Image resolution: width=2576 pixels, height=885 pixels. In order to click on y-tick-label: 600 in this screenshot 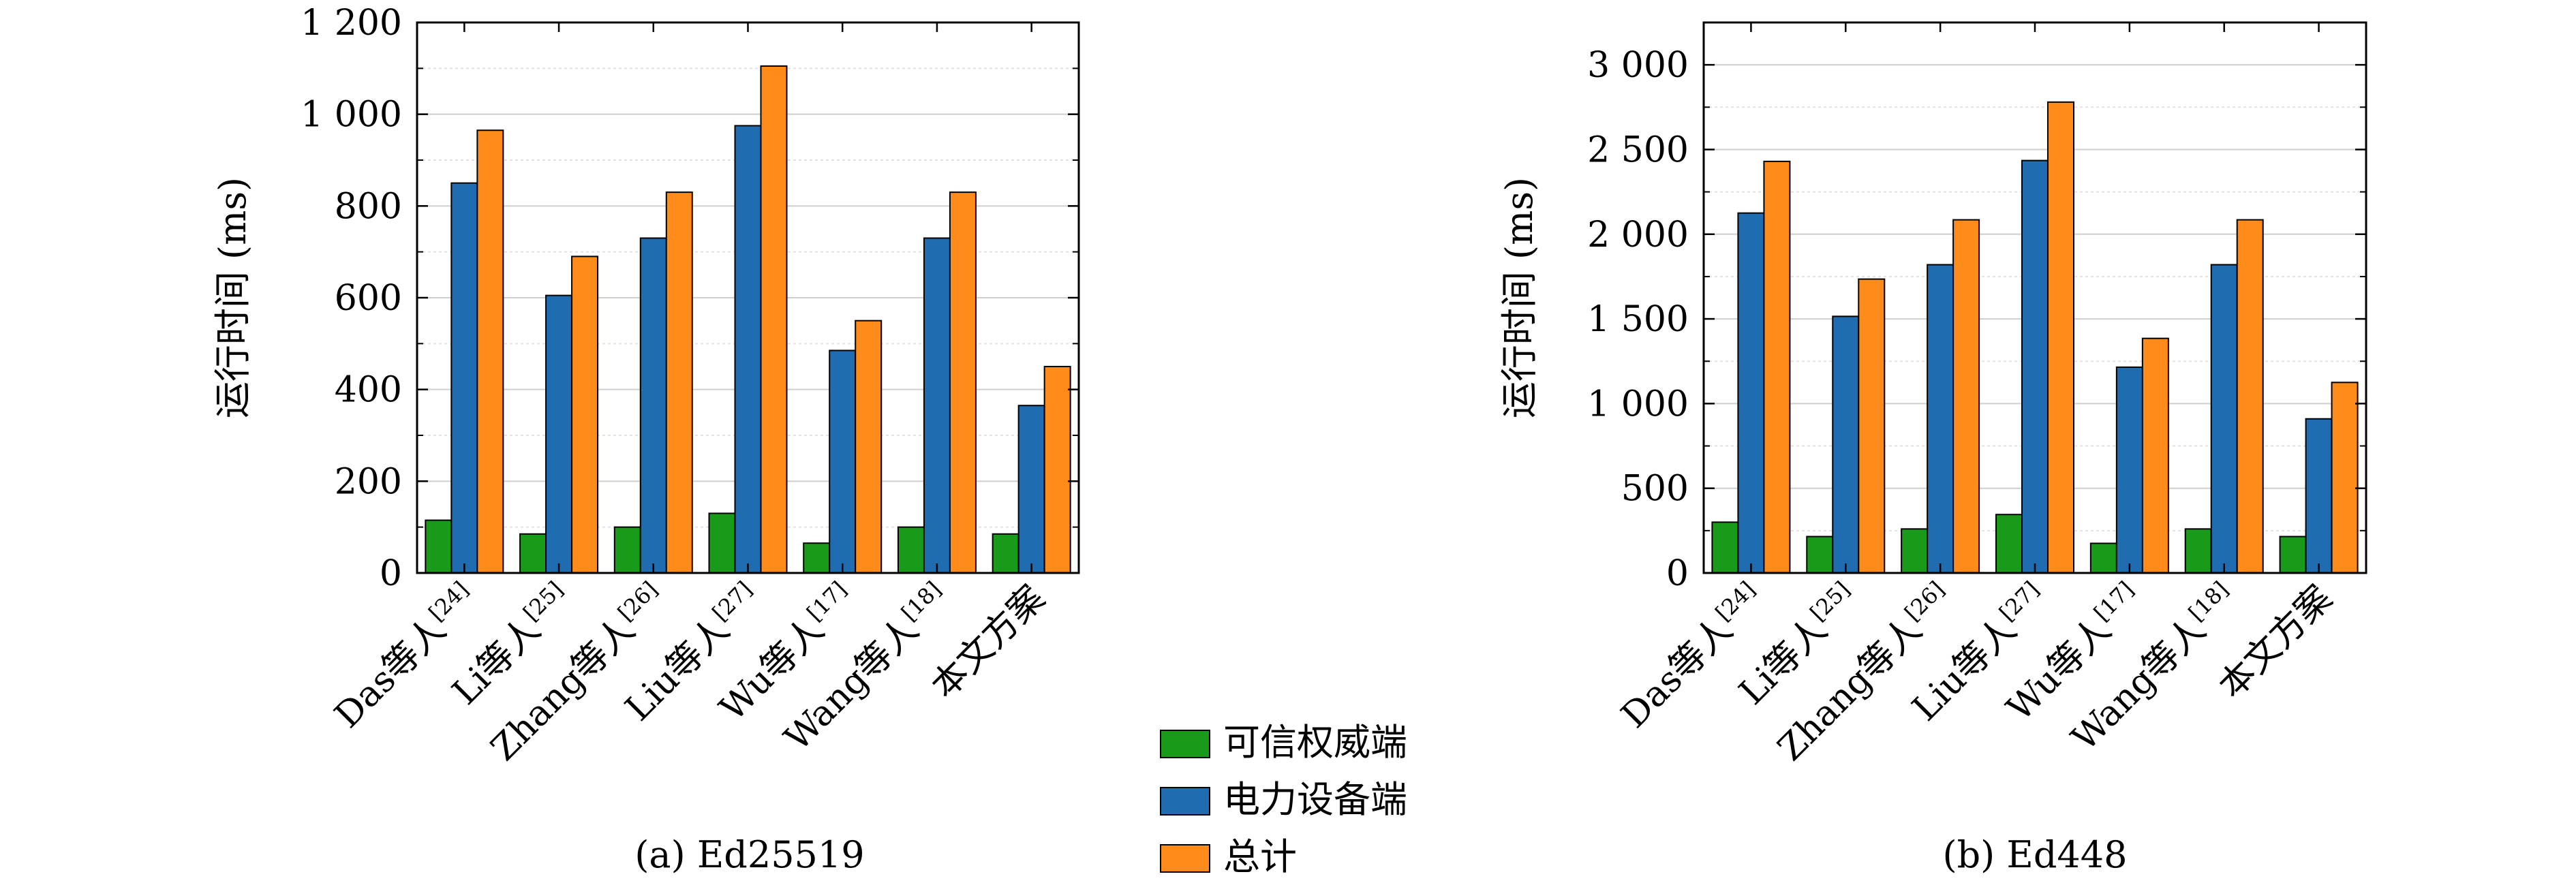, I will do `click(369, 298)`.